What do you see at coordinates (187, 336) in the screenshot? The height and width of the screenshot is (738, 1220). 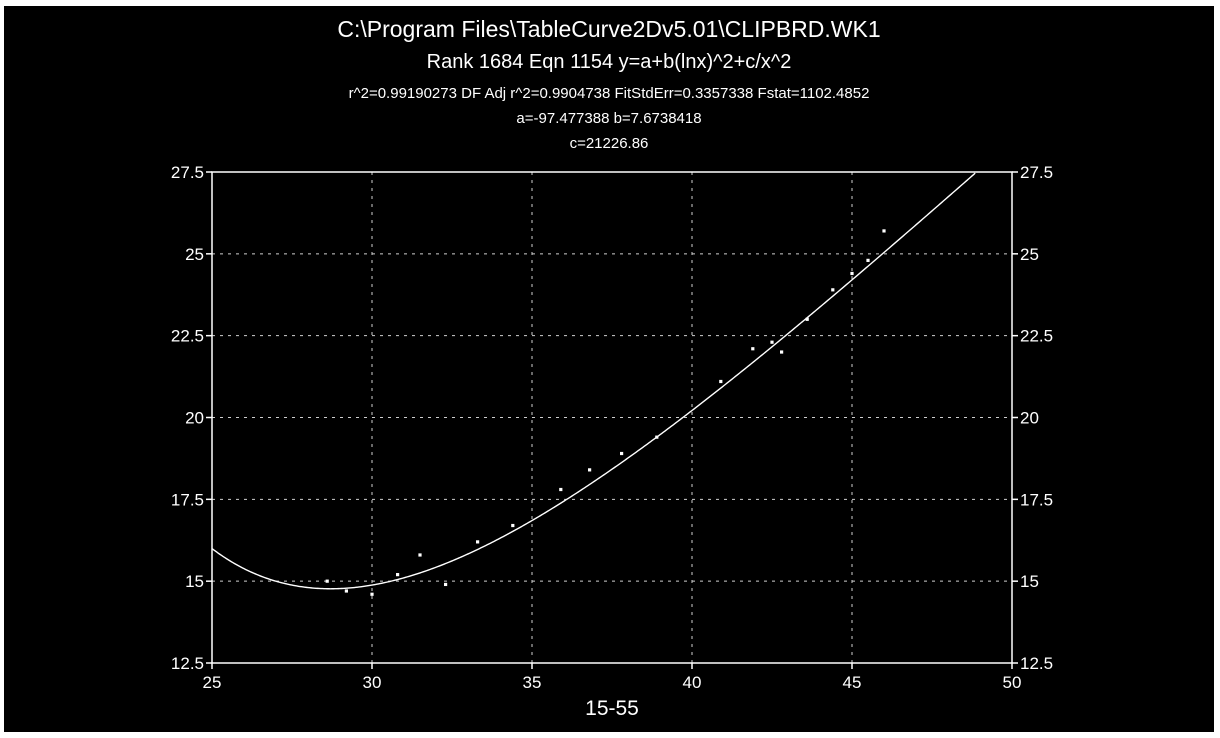 I see `y-tick-label-left: 22.5` at bounding box center [187, 336].